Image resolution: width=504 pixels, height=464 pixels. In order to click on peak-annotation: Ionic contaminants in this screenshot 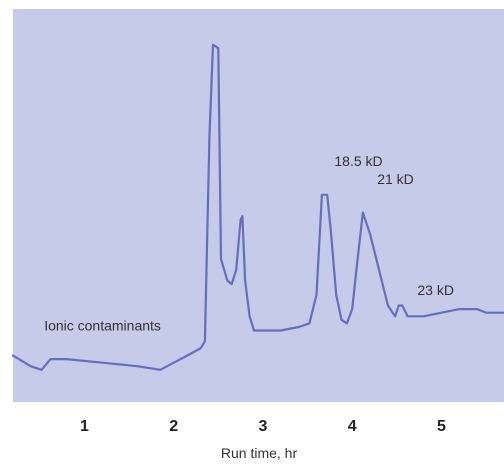, I will do `click(102, 326)`.